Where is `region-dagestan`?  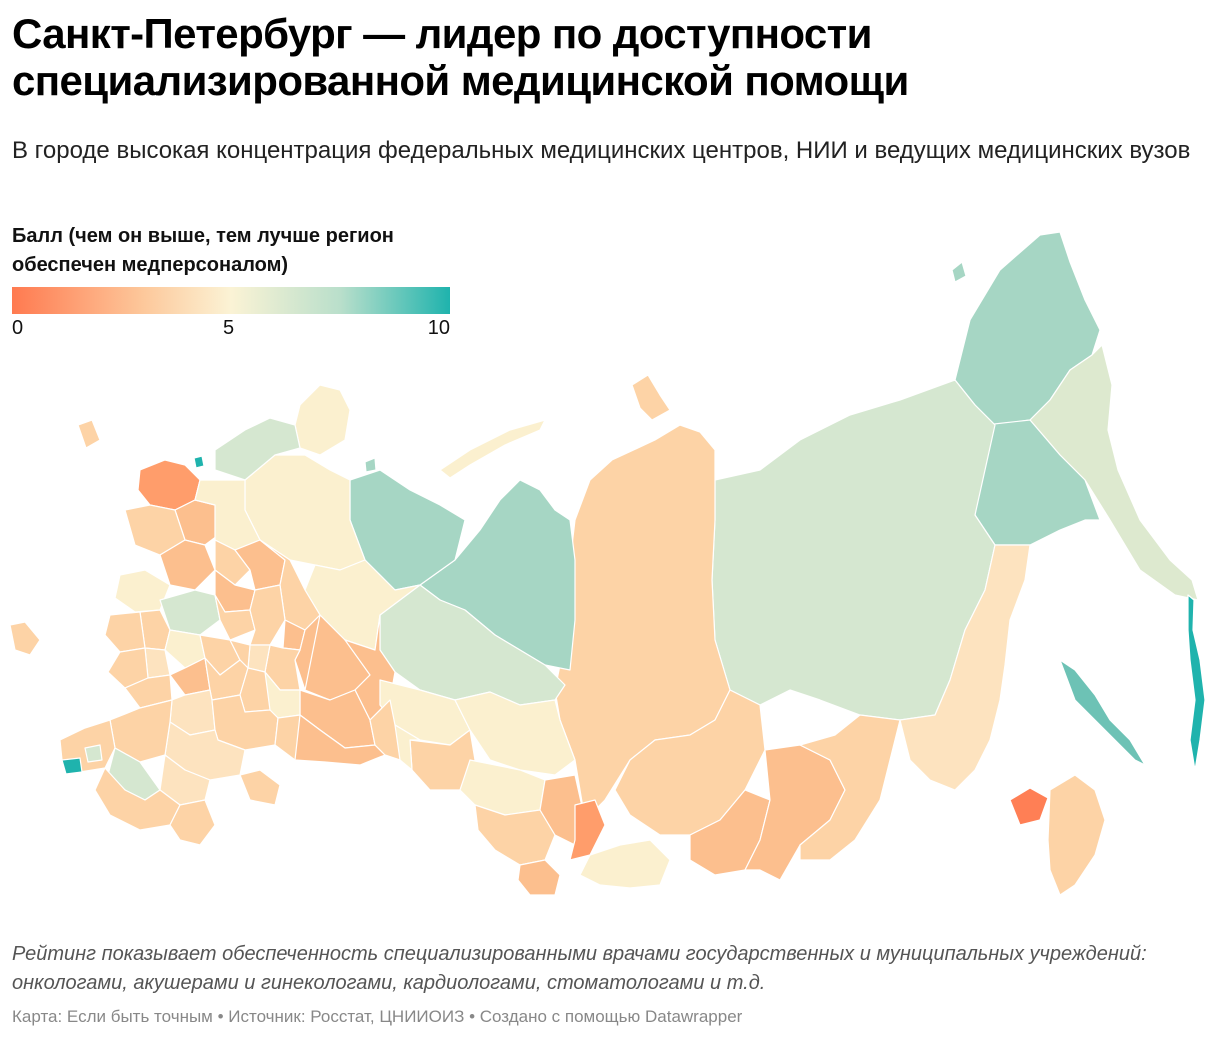
region-dagestan is located at coordinates (192, 822).